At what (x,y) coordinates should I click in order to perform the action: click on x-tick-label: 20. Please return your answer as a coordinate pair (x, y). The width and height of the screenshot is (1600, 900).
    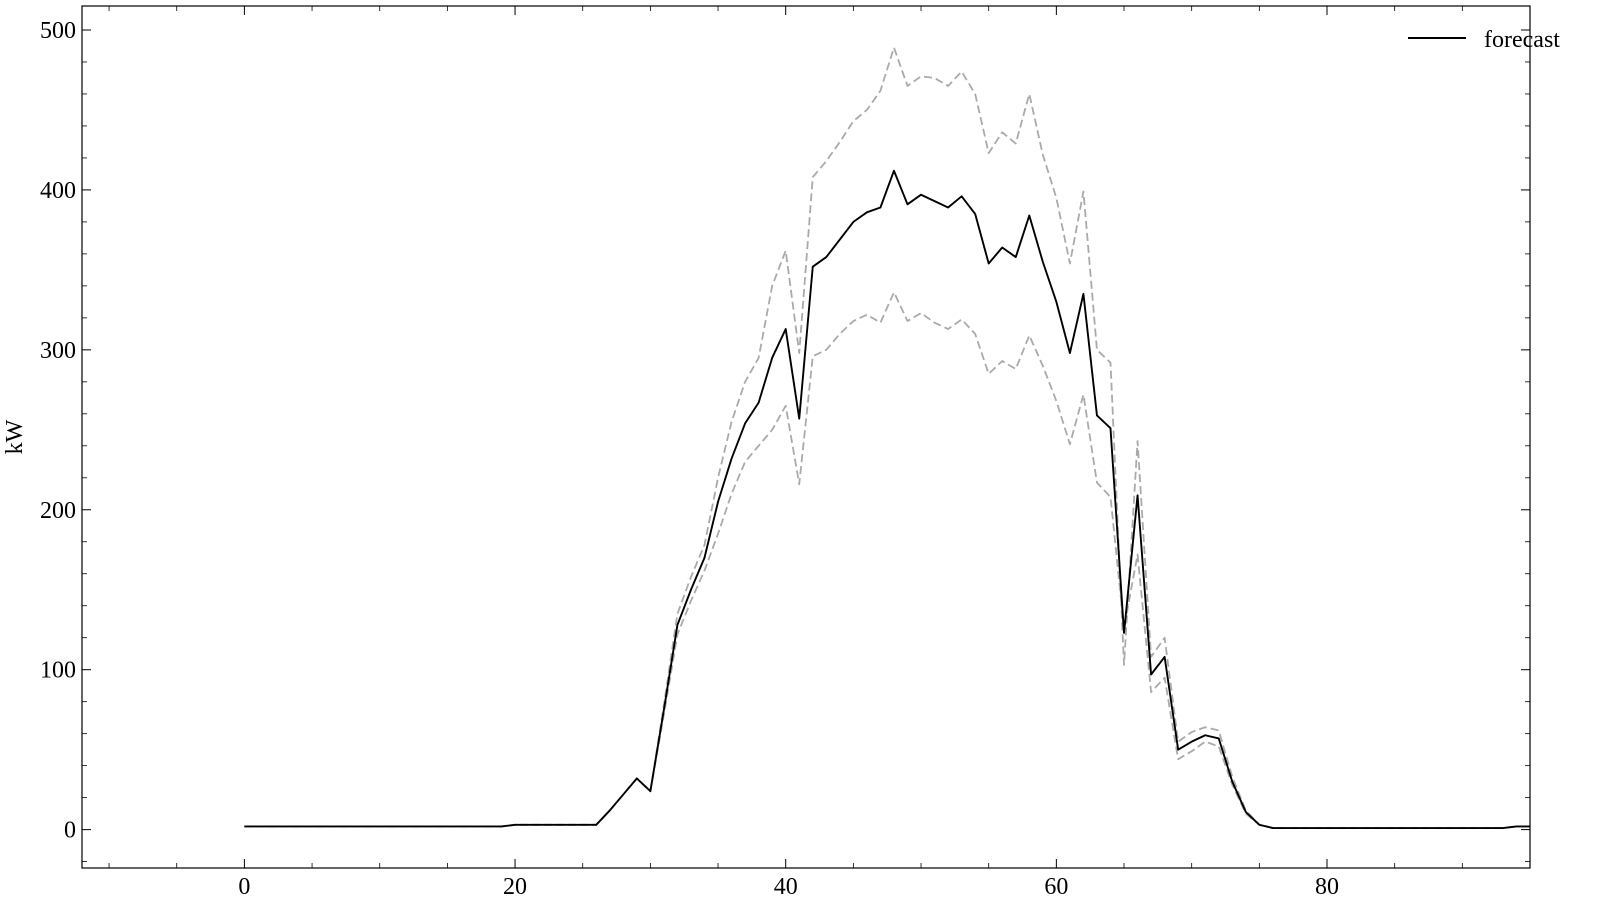
    Looking at the image, I should click on (515, 887).